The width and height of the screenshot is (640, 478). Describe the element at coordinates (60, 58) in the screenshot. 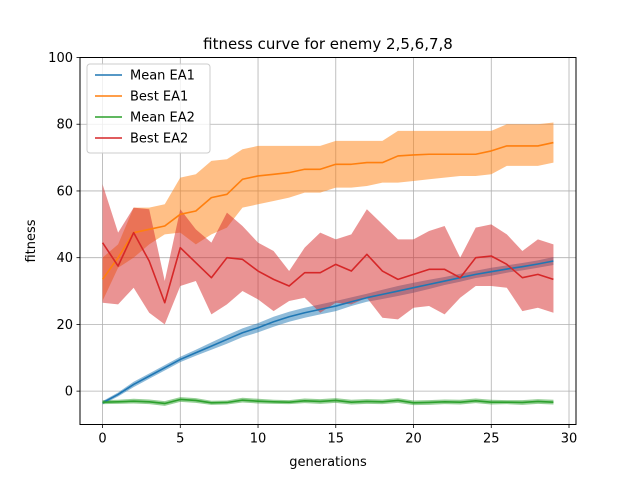

I see `y-tick-label: 100` at that location.